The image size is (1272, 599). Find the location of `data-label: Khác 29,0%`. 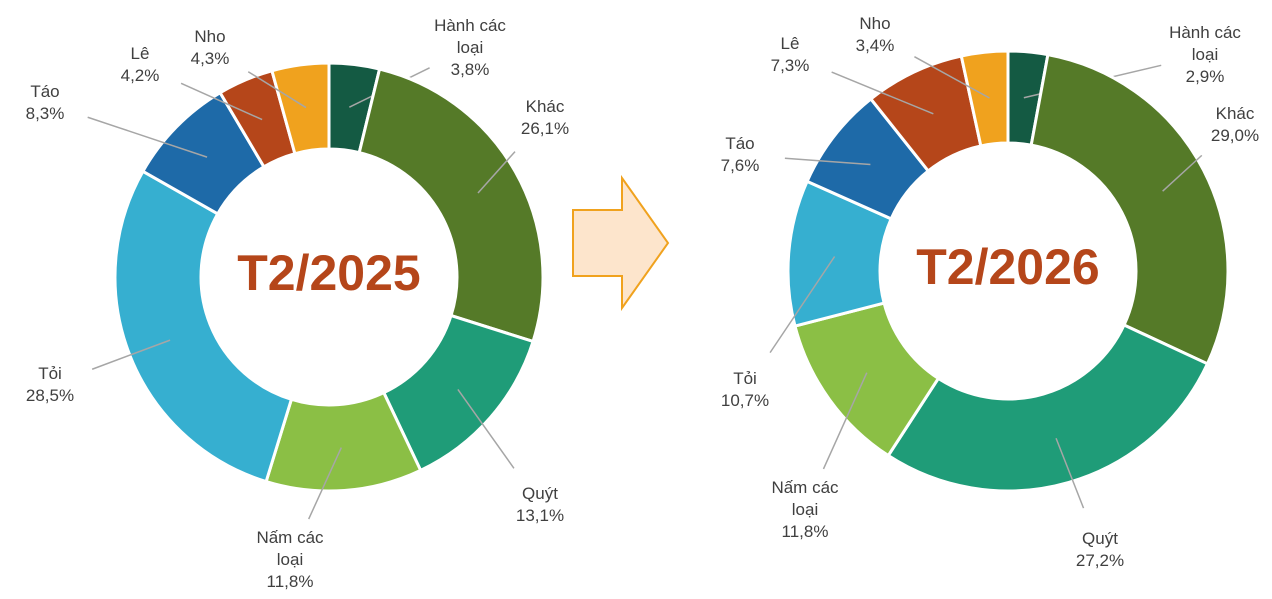

data-label: Khác 29,0% is located at coordinates (1228, 125).